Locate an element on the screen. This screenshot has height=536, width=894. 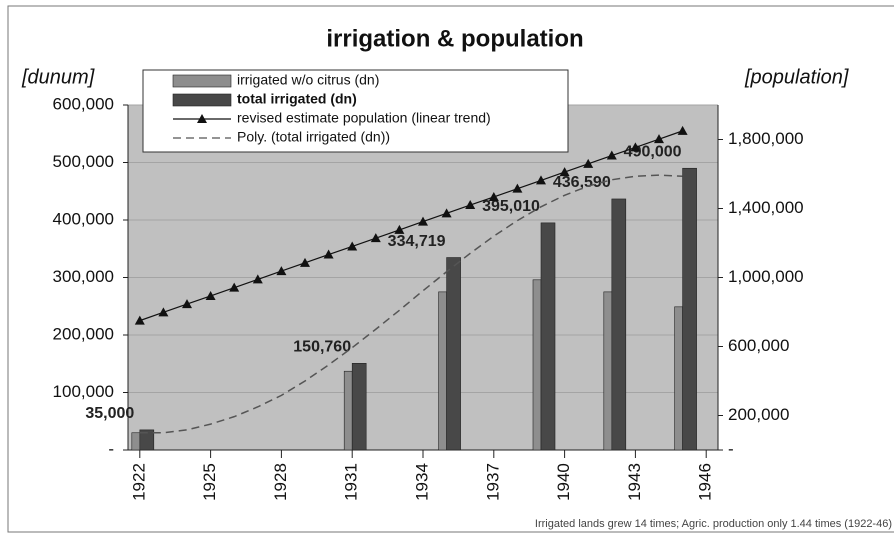
y-tick-label: - is located at coordinates (111, 448).